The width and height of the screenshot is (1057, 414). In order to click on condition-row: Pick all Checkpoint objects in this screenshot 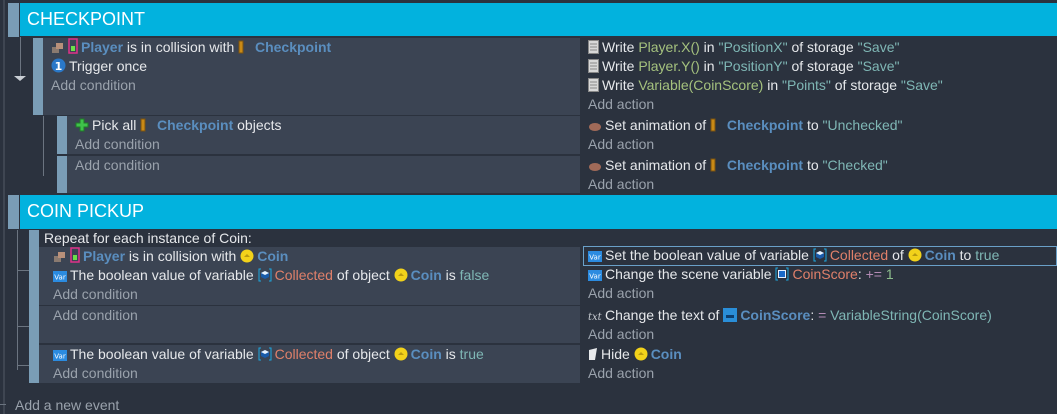, I will do `click(323, 125)`.